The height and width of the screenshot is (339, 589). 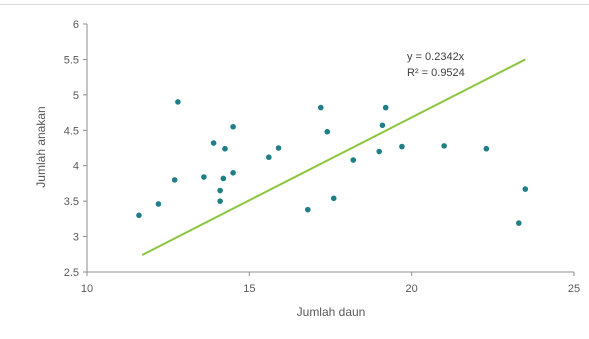 I want to click on y-tick-label: 2.5, so click(x=71, y=273).